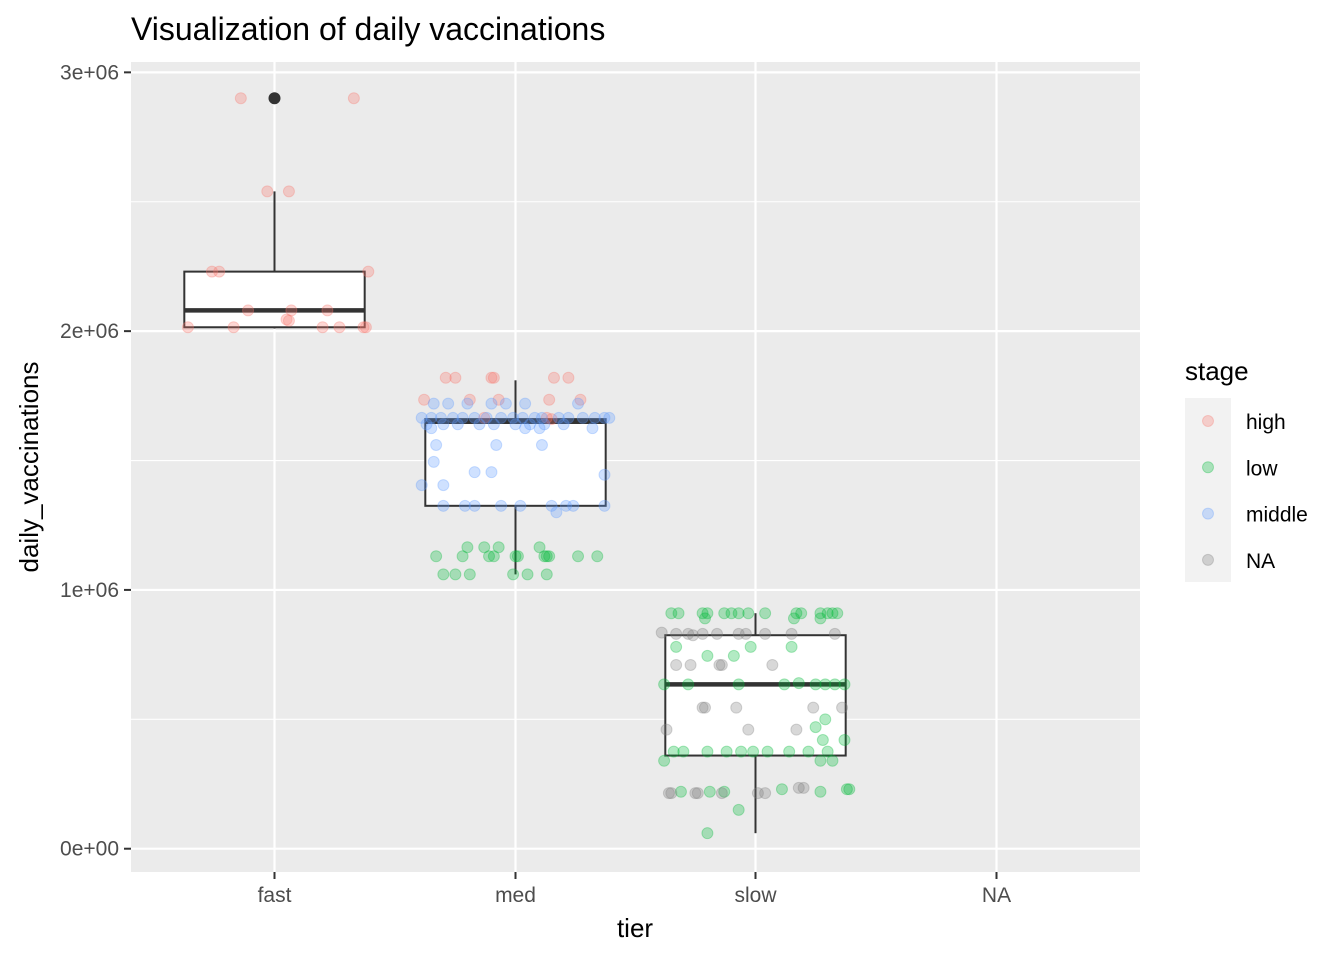  I want to click on legend-label: middle, so click(1277, 515).